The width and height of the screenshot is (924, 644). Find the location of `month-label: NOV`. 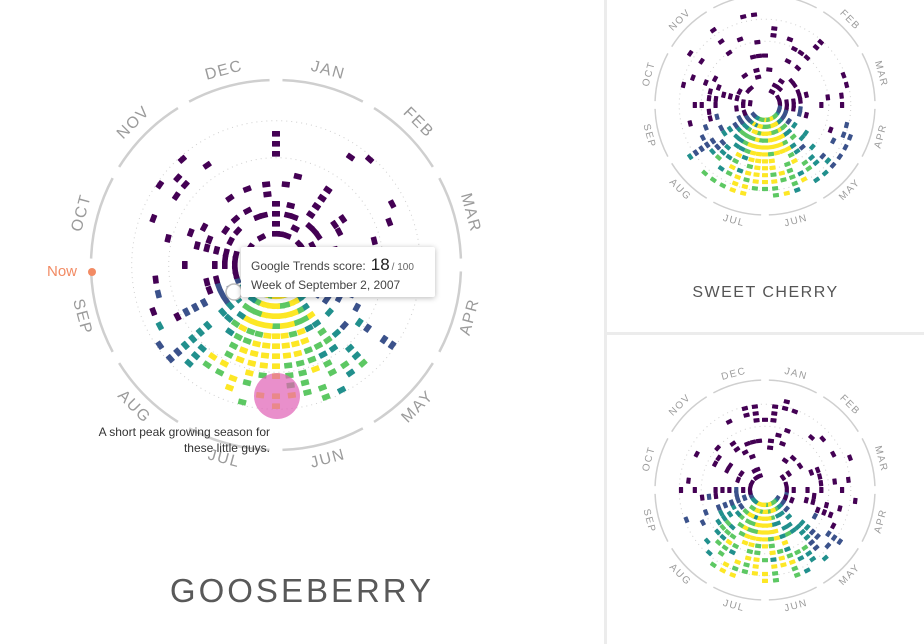

month-label: NOV is located at coordinates (134, 123).